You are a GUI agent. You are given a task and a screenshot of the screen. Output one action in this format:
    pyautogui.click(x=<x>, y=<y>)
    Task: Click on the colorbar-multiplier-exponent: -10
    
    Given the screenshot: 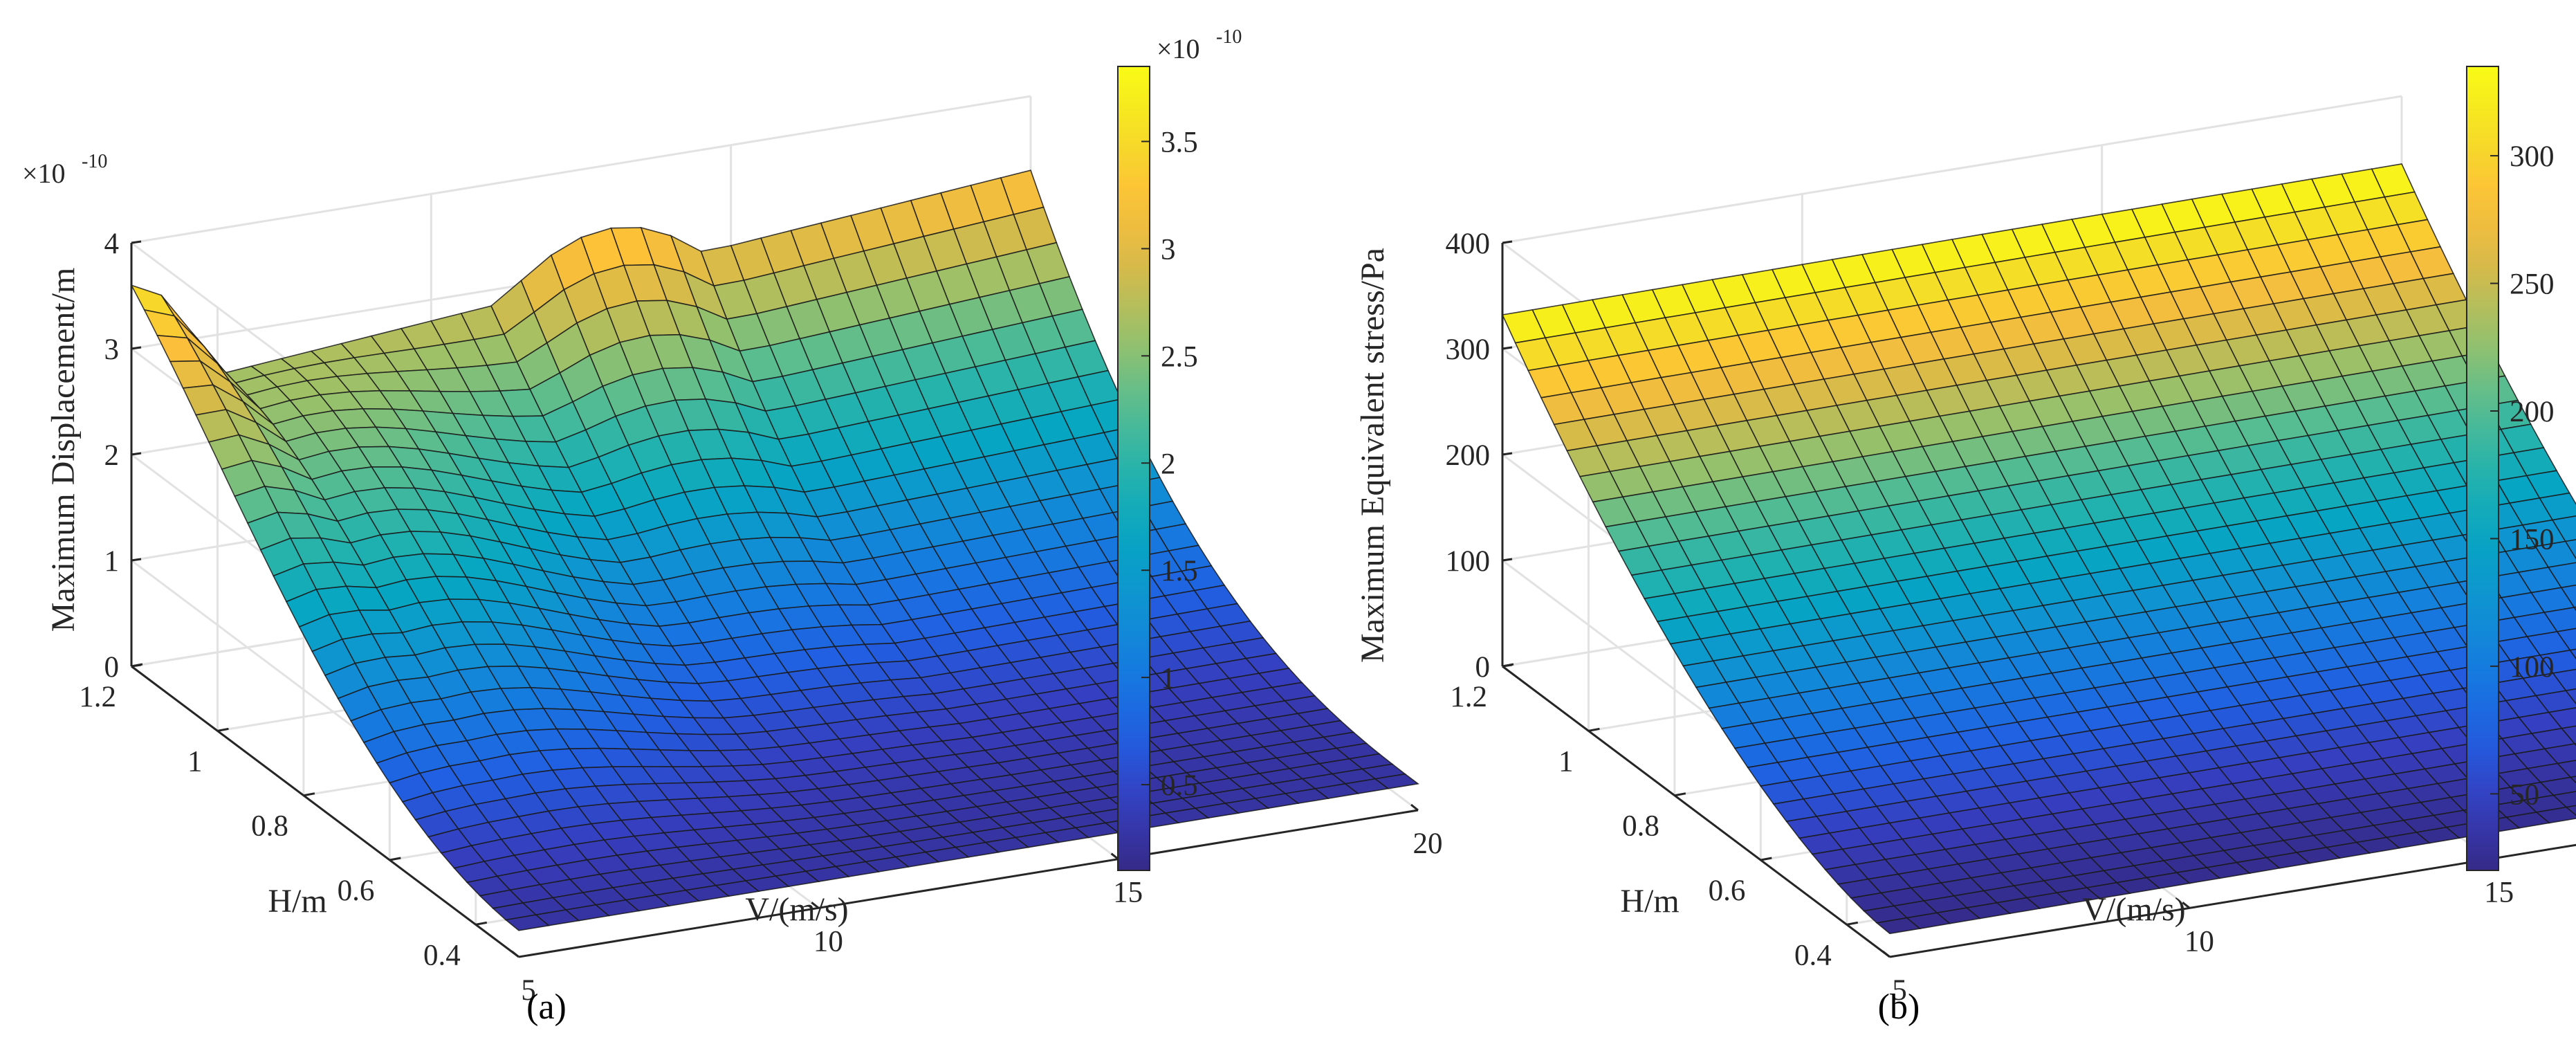 What is the action you would take?
    pyautogui.click(x=1229, y=37)
    